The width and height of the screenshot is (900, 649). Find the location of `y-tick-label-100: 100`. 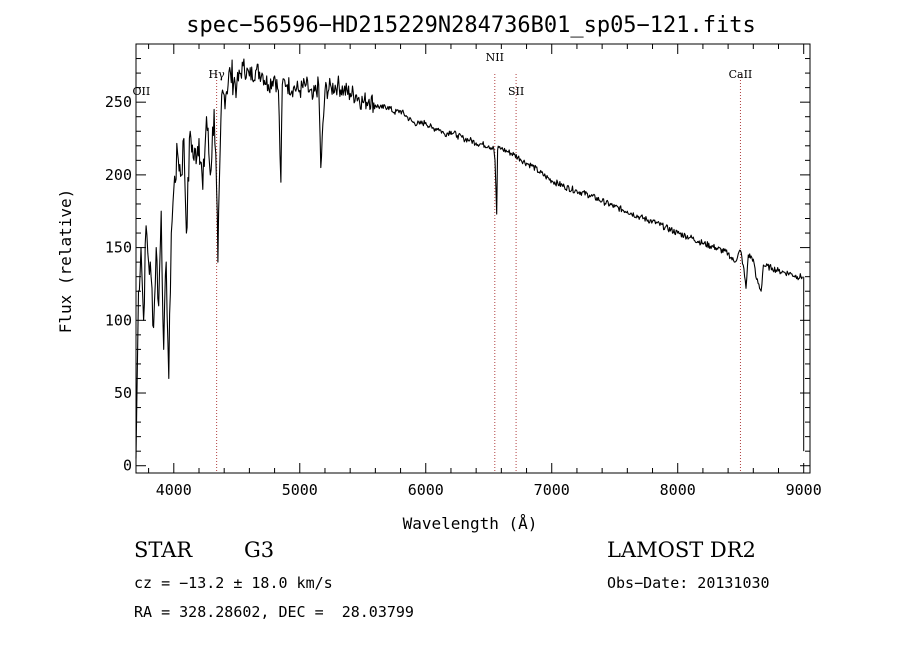

y-tick-label-100: 100 is located at coordinates (118, 320).